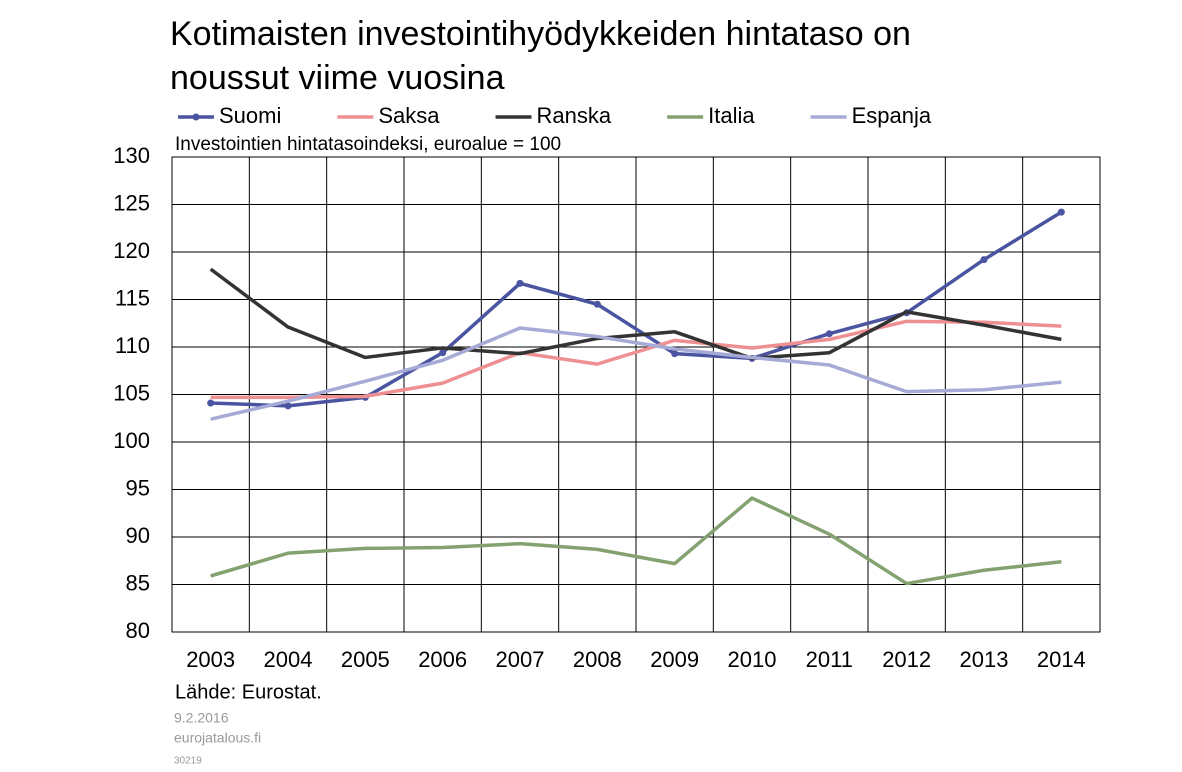 Image resolution: width=1182 pixels, height=772 pixels. What do you see at coordinates (131, 440) in the screenshot?
I see `y-tick-label: 100` at bounding box center [131, 440].